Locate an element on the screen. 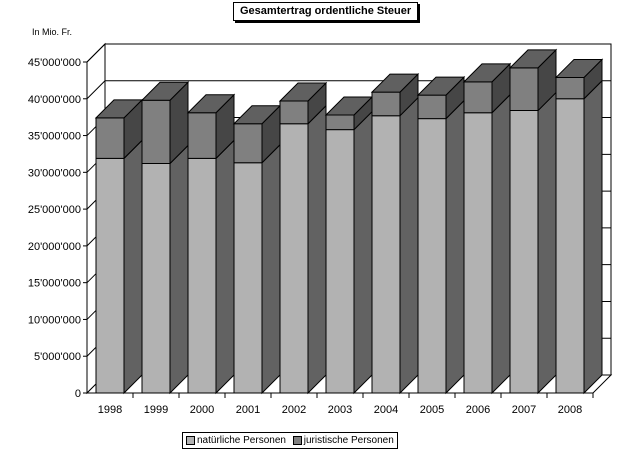 The image size is (621, 451). y-tick-label: 20'000'000 is located at coordinates (54, 247).